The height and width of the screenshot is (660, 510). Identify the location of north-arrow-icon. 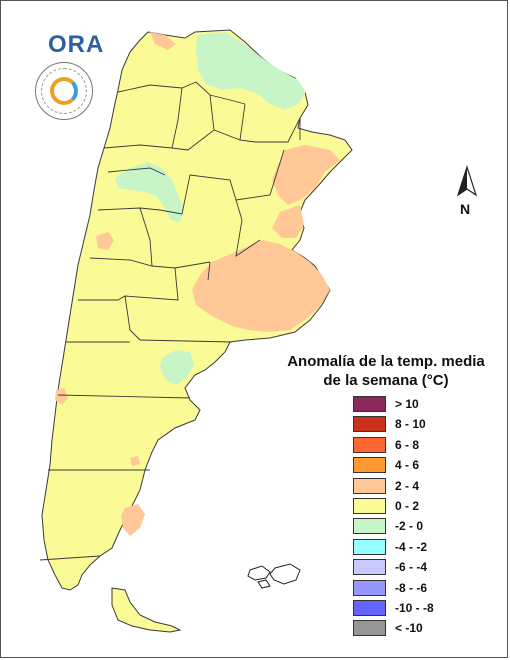
(467, 181).